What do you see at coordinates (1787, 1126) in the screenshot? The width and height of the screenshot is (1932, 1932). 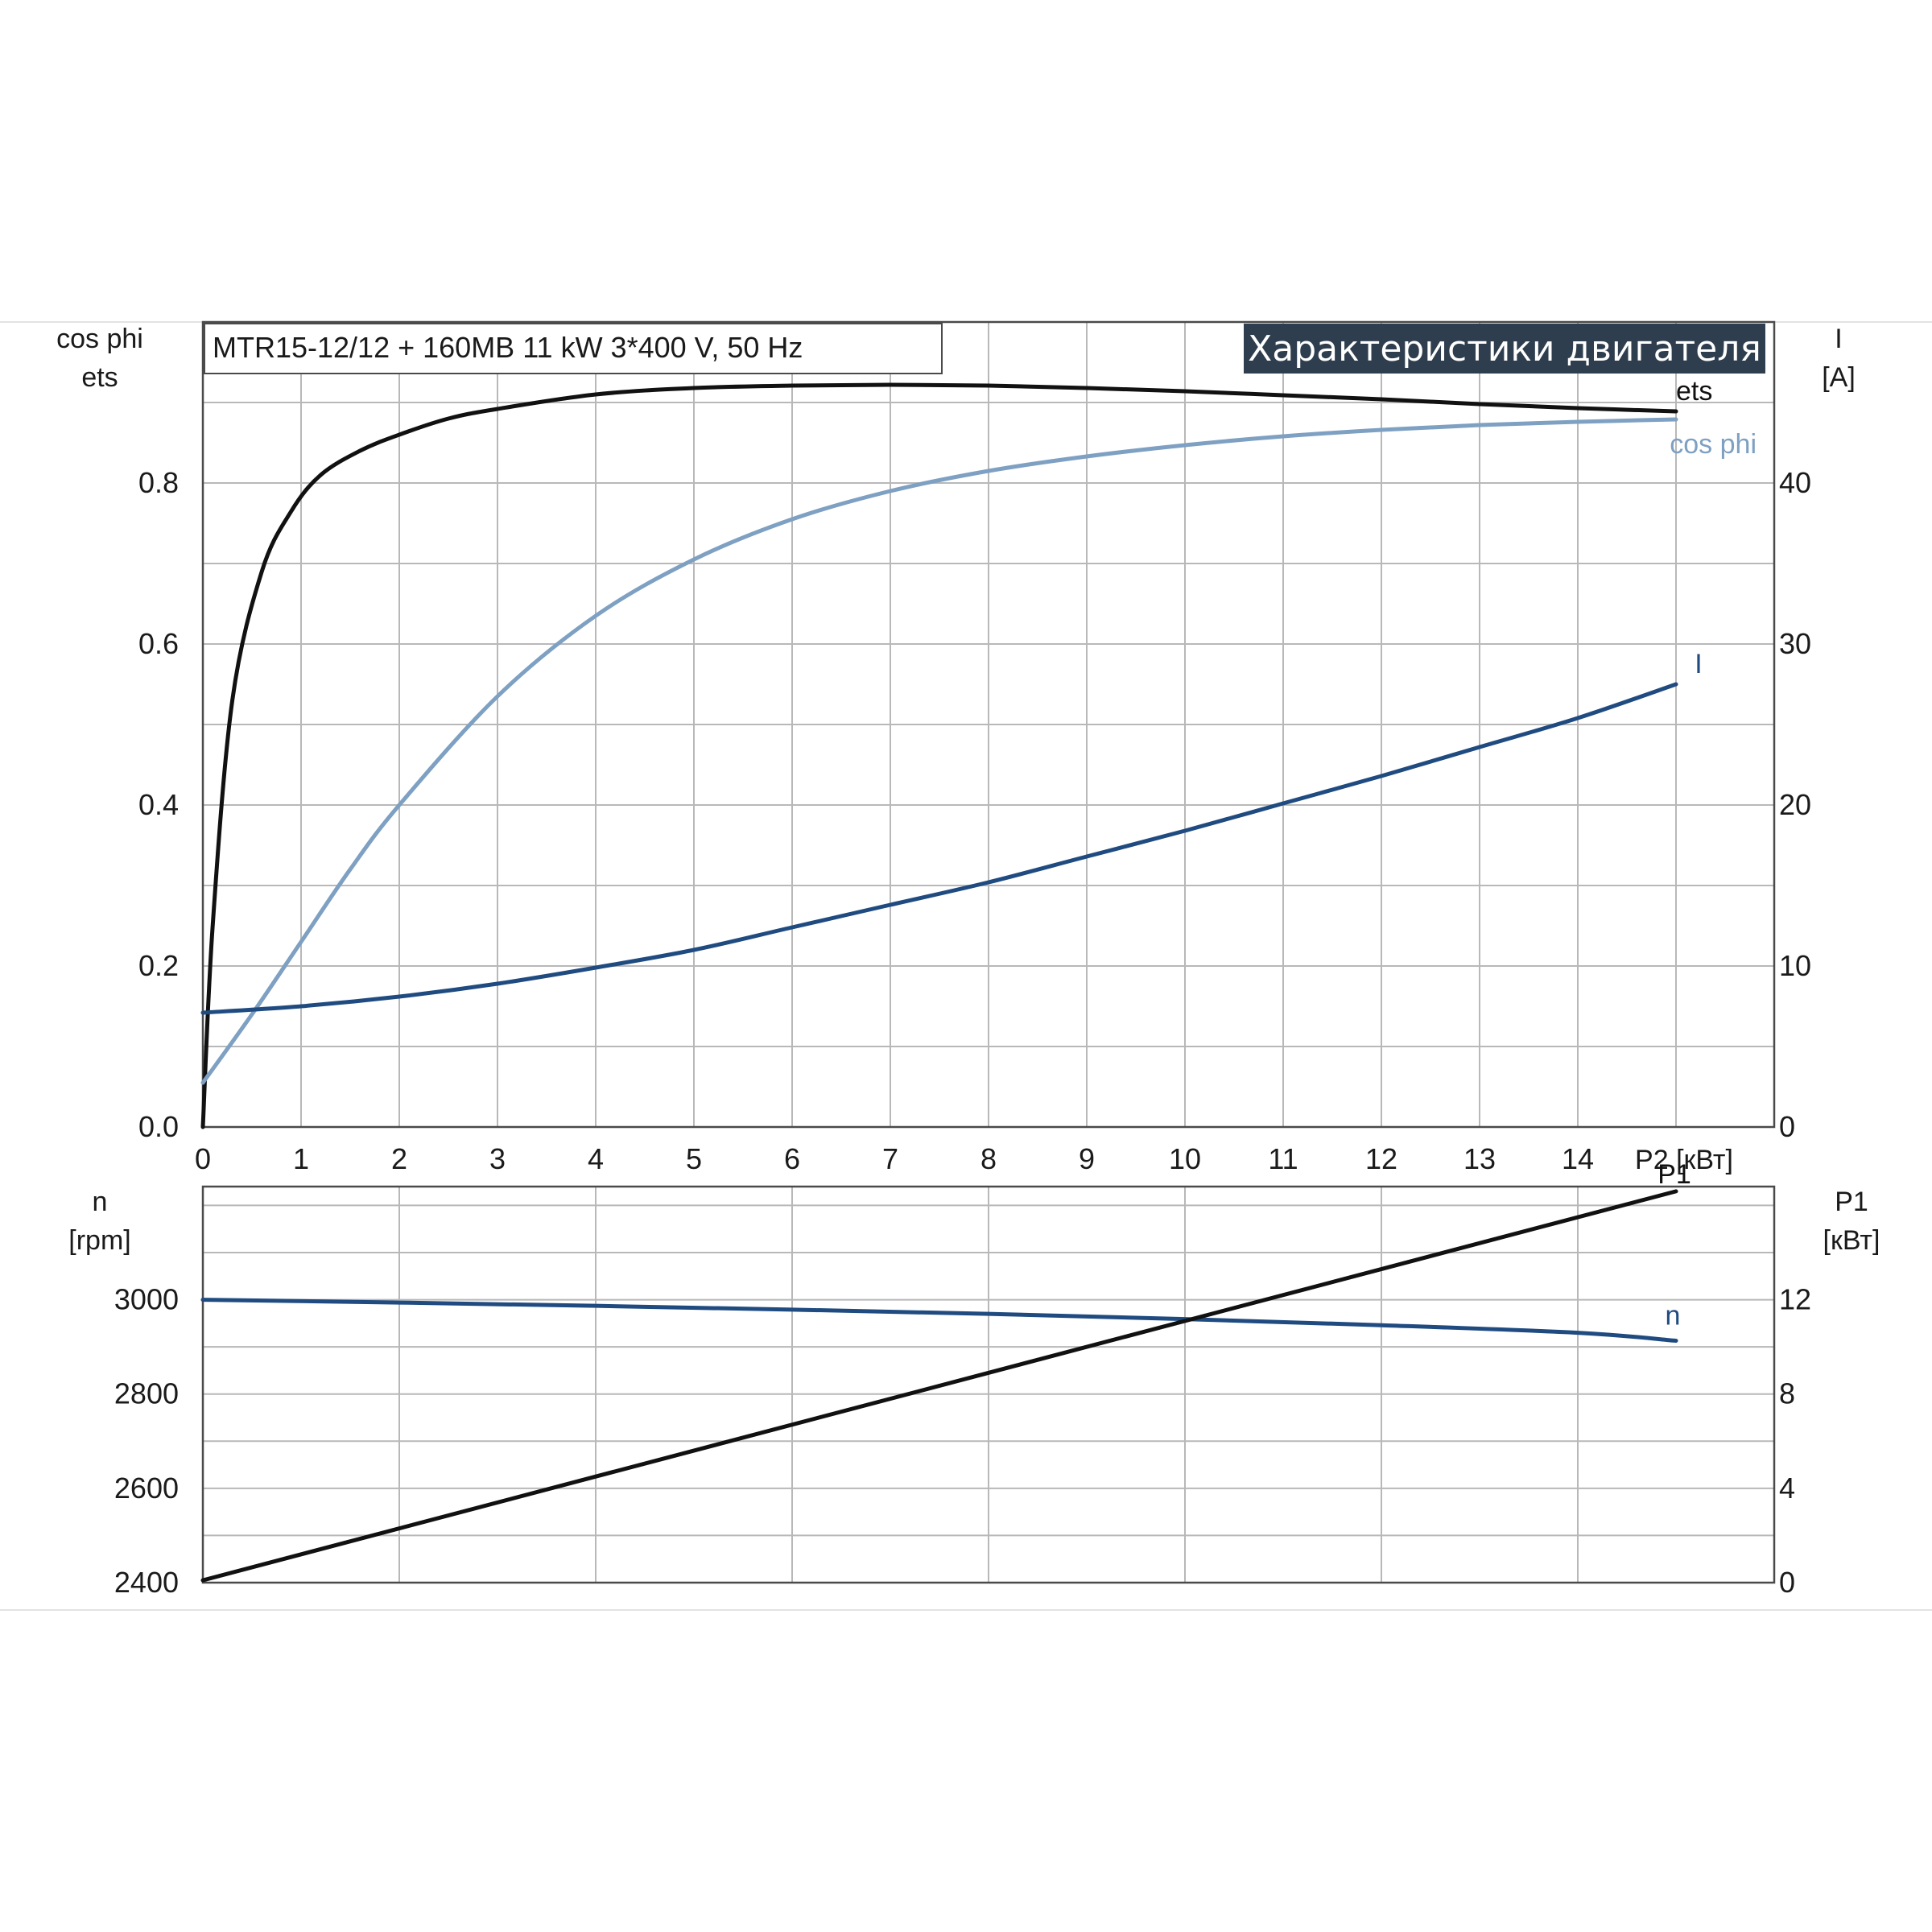 I see `y-right-tick-label: 0` at bounding box center [1787, 1126].